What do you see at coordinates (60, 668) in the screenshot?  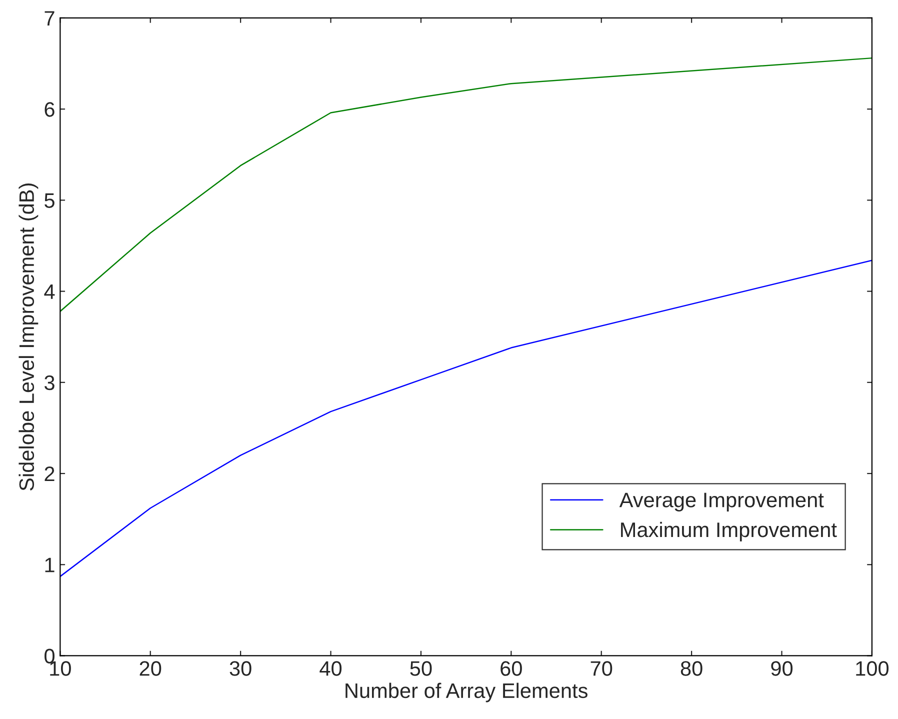 I see `x-tick-label: 10` at bounding box center [60, 668].